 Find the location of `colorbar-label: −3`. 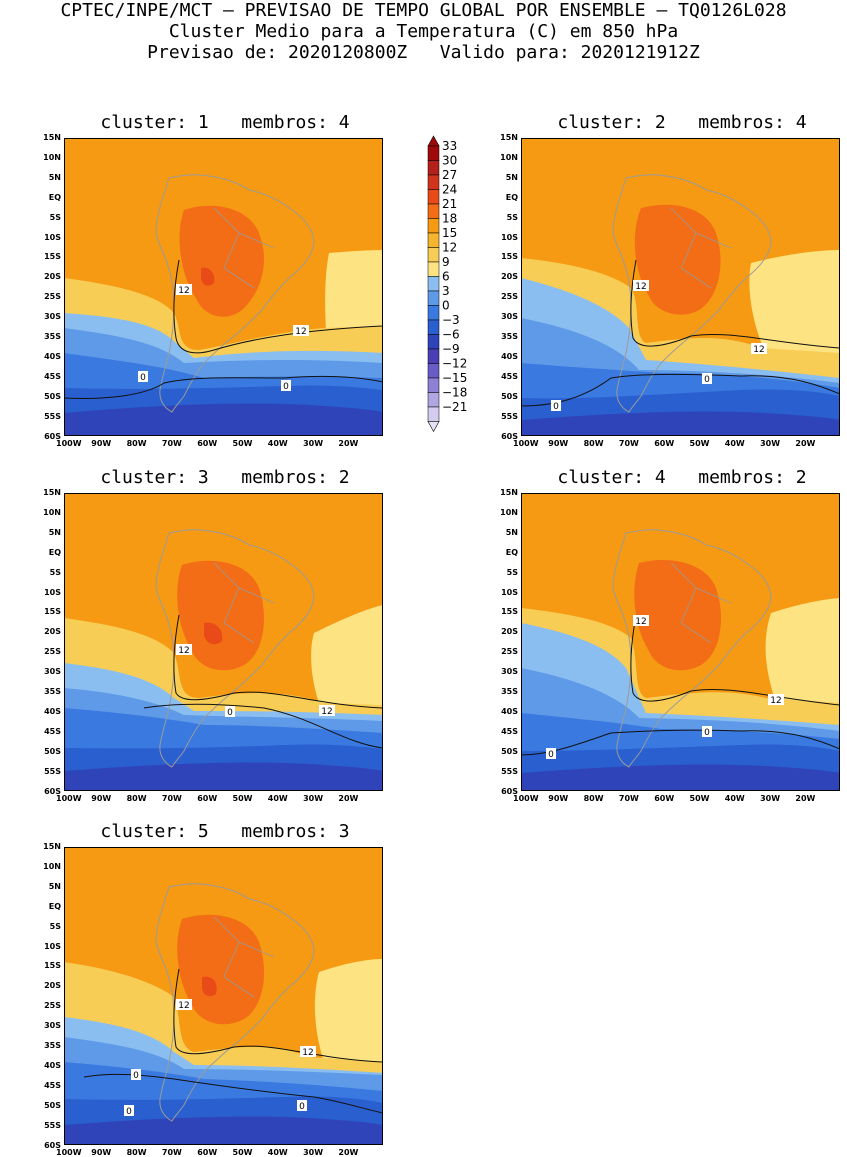

colorbar-label: −3 is located at coordinates (451, 320).